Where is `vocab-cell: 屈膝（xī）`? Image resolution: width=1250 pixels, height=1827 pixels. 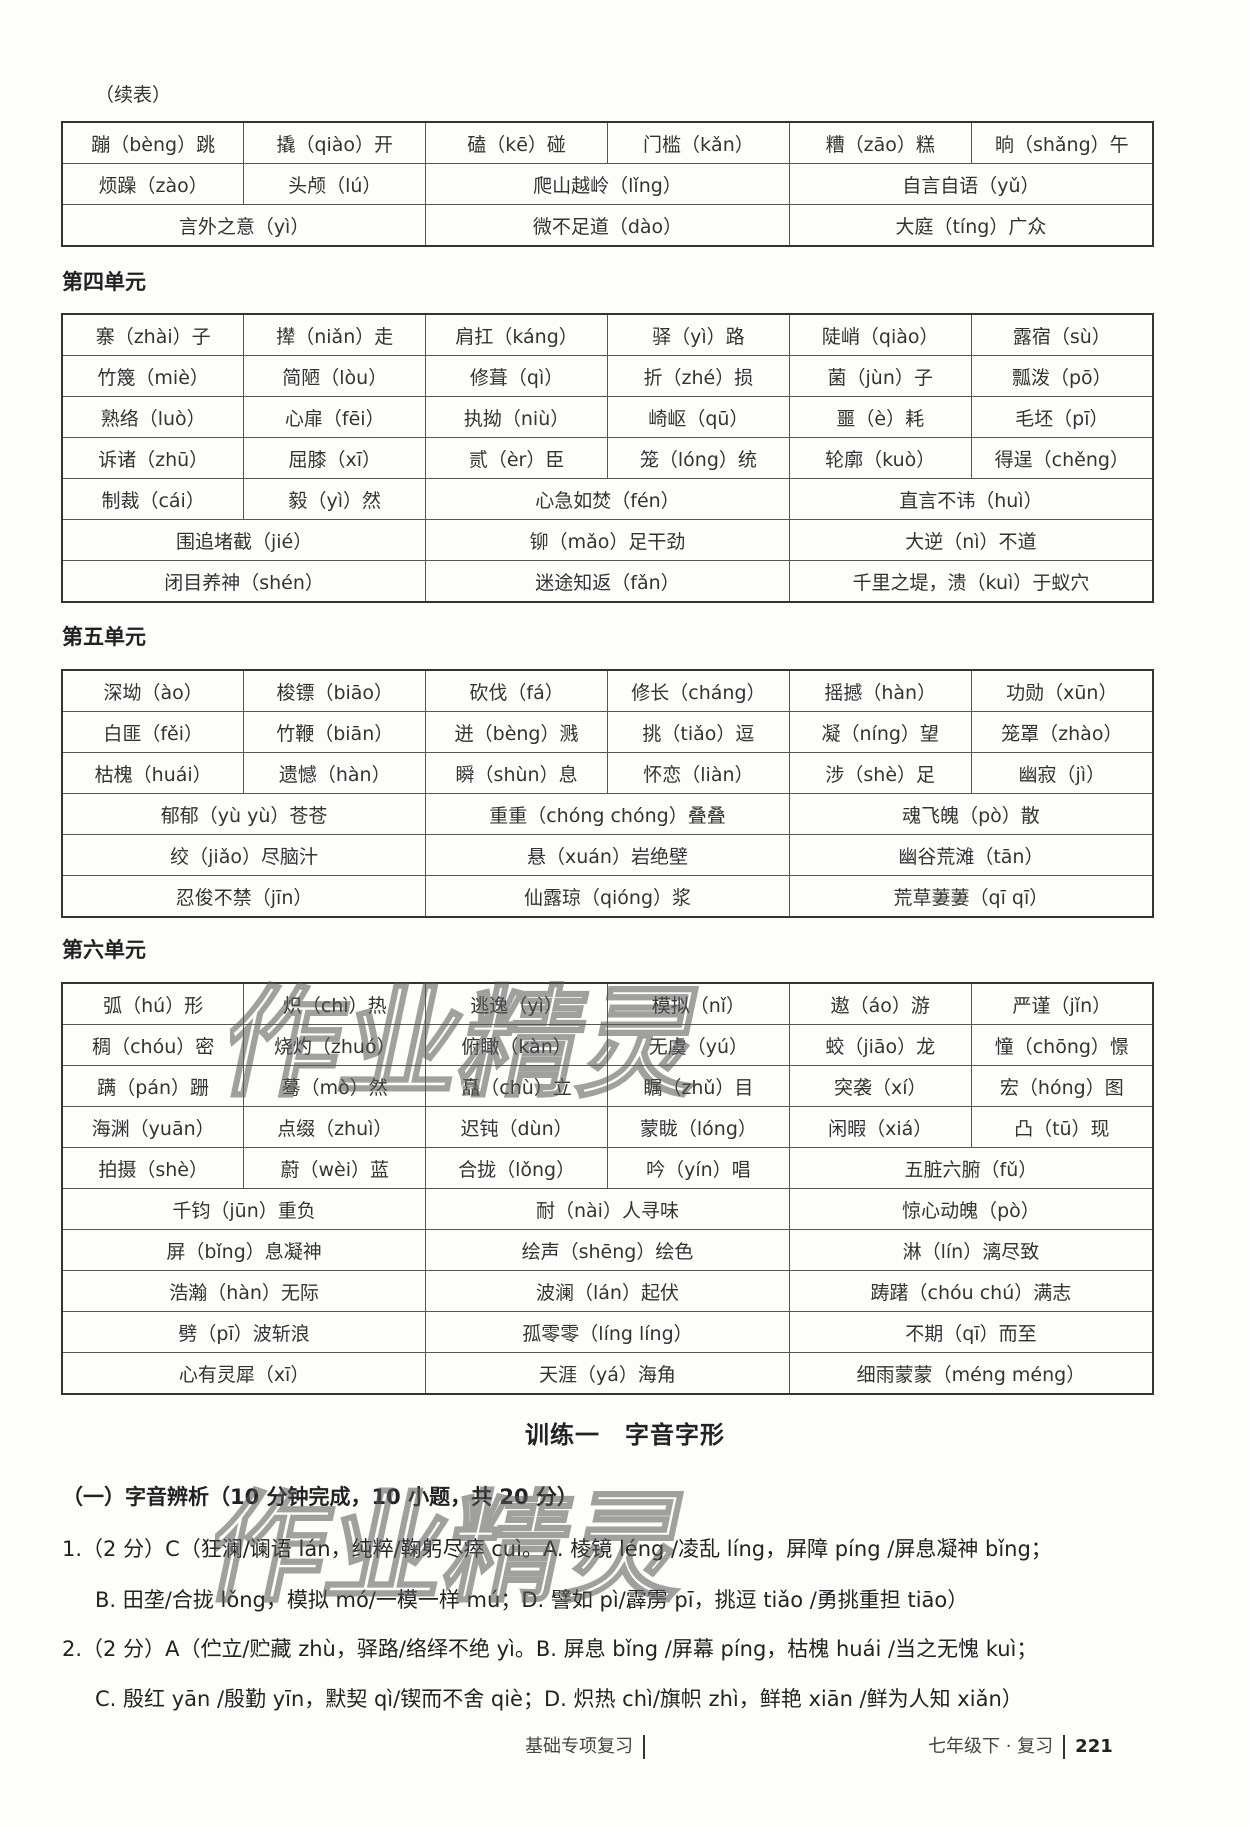 vocab-cell: 屈膝（xī） is located at coordinates (335, 458).